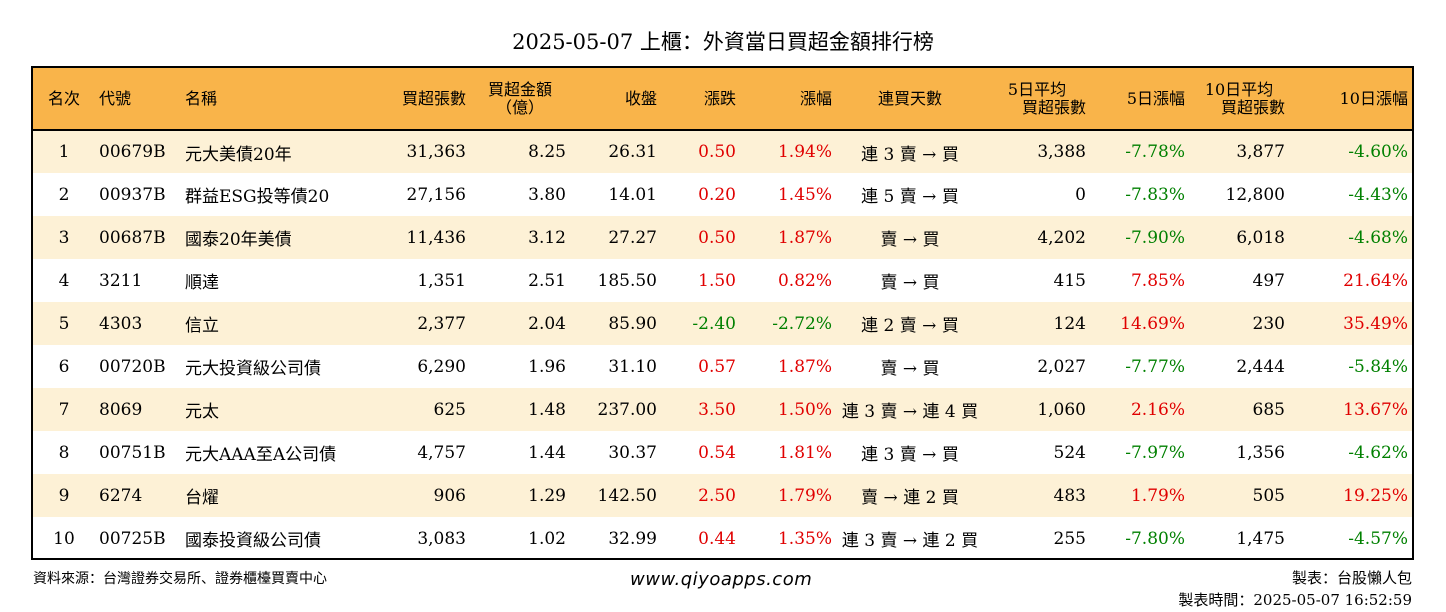 The image size is (1446, 612). I want to click on header-avg5-line1: 5日平均, so click(1037, 89).